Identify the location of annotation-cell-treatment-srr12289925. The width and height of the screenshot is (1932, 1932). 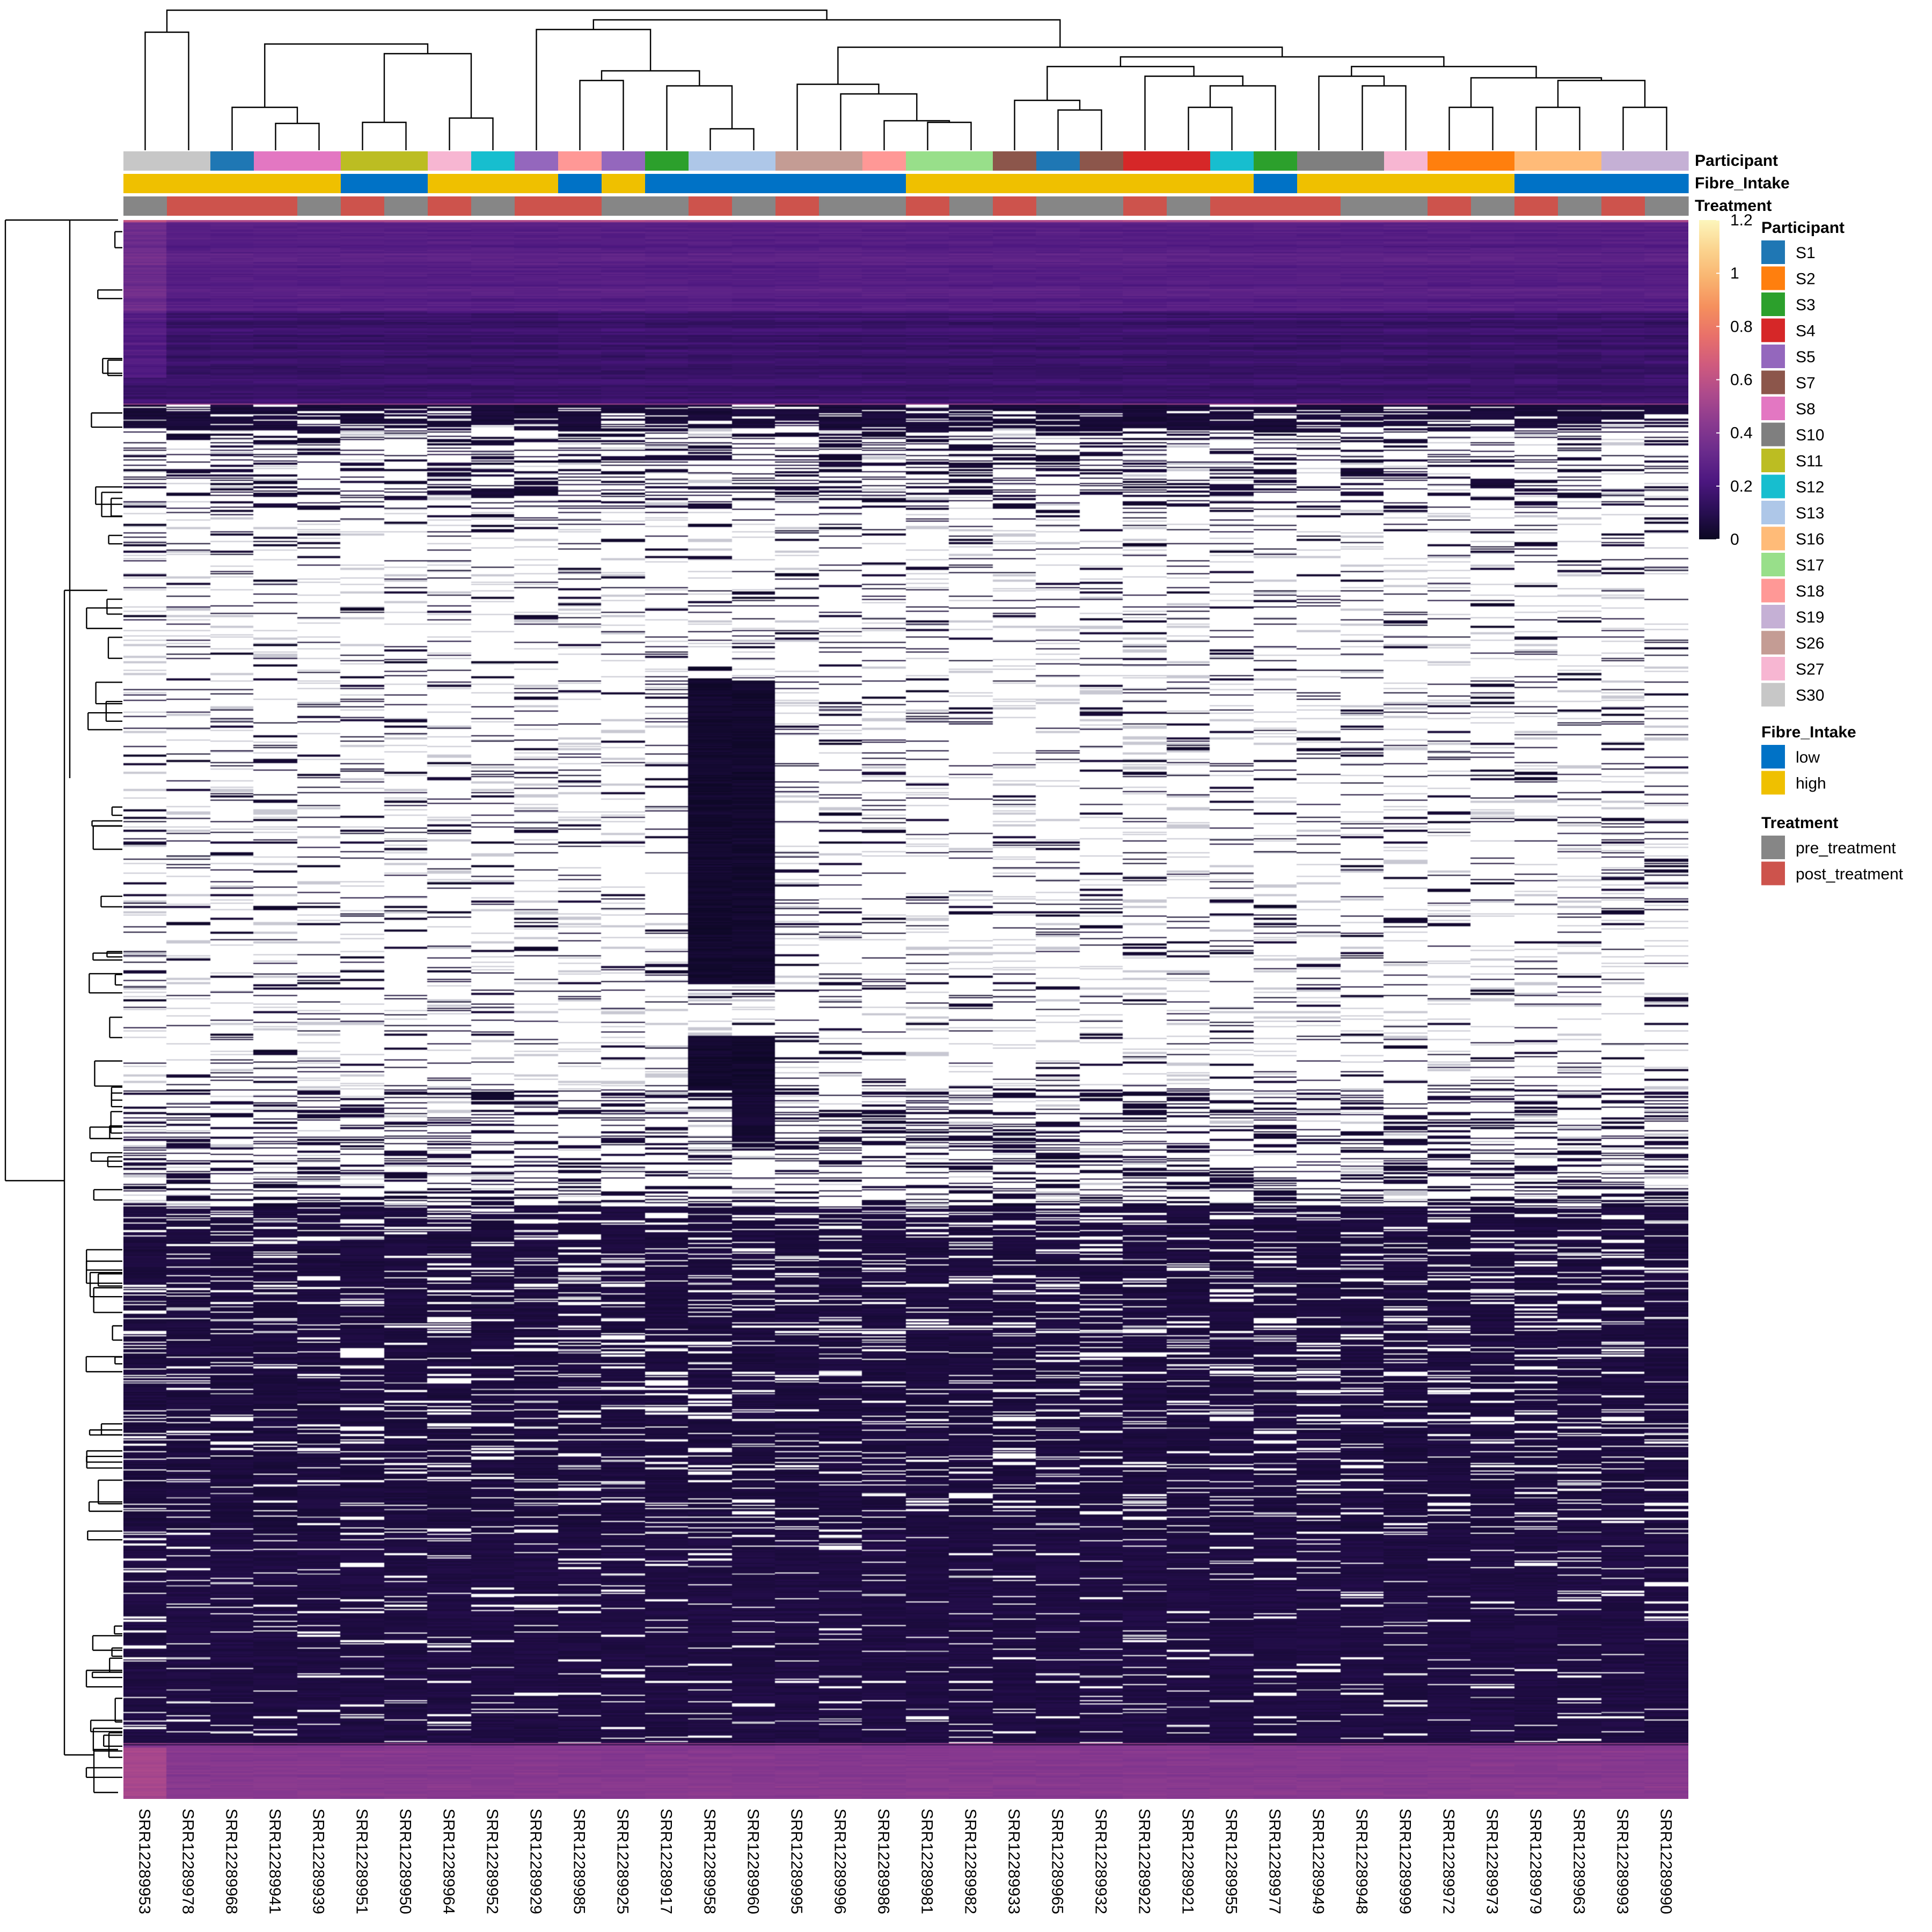
(624, 206).